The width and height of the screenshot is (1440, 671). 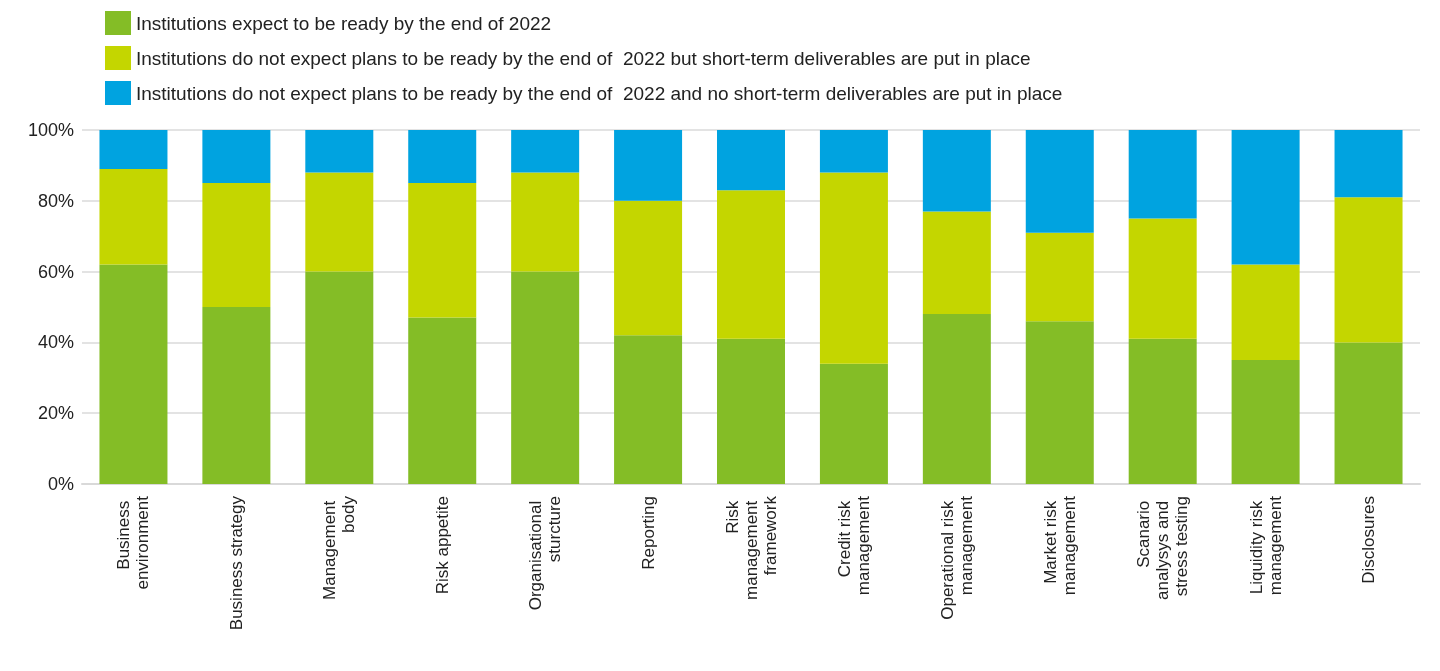 What do you see at coordinates (339, 547) in the screenshot?
I see `x-tick-label: Management body` at bounding box center [339, 547].